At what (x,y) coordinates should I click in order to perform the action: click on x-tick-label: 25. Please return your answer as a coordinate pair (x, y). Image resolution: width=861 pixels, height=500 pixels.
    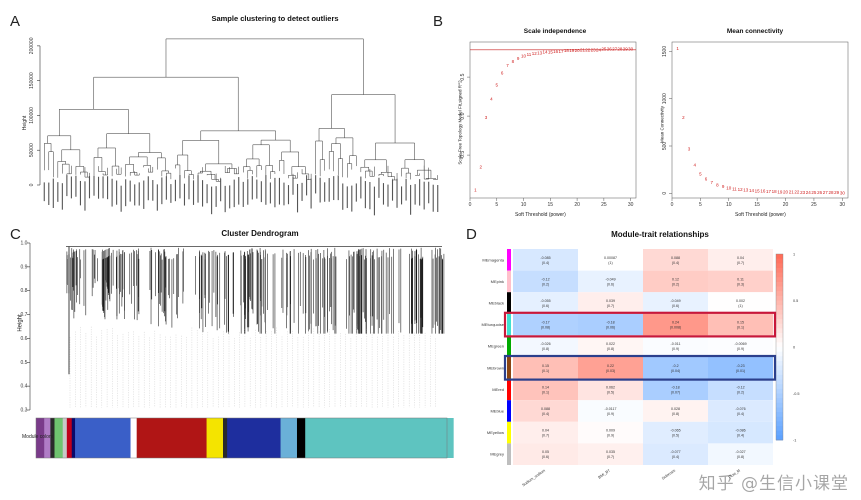
    Looking at the image, I should click on (604, 205).